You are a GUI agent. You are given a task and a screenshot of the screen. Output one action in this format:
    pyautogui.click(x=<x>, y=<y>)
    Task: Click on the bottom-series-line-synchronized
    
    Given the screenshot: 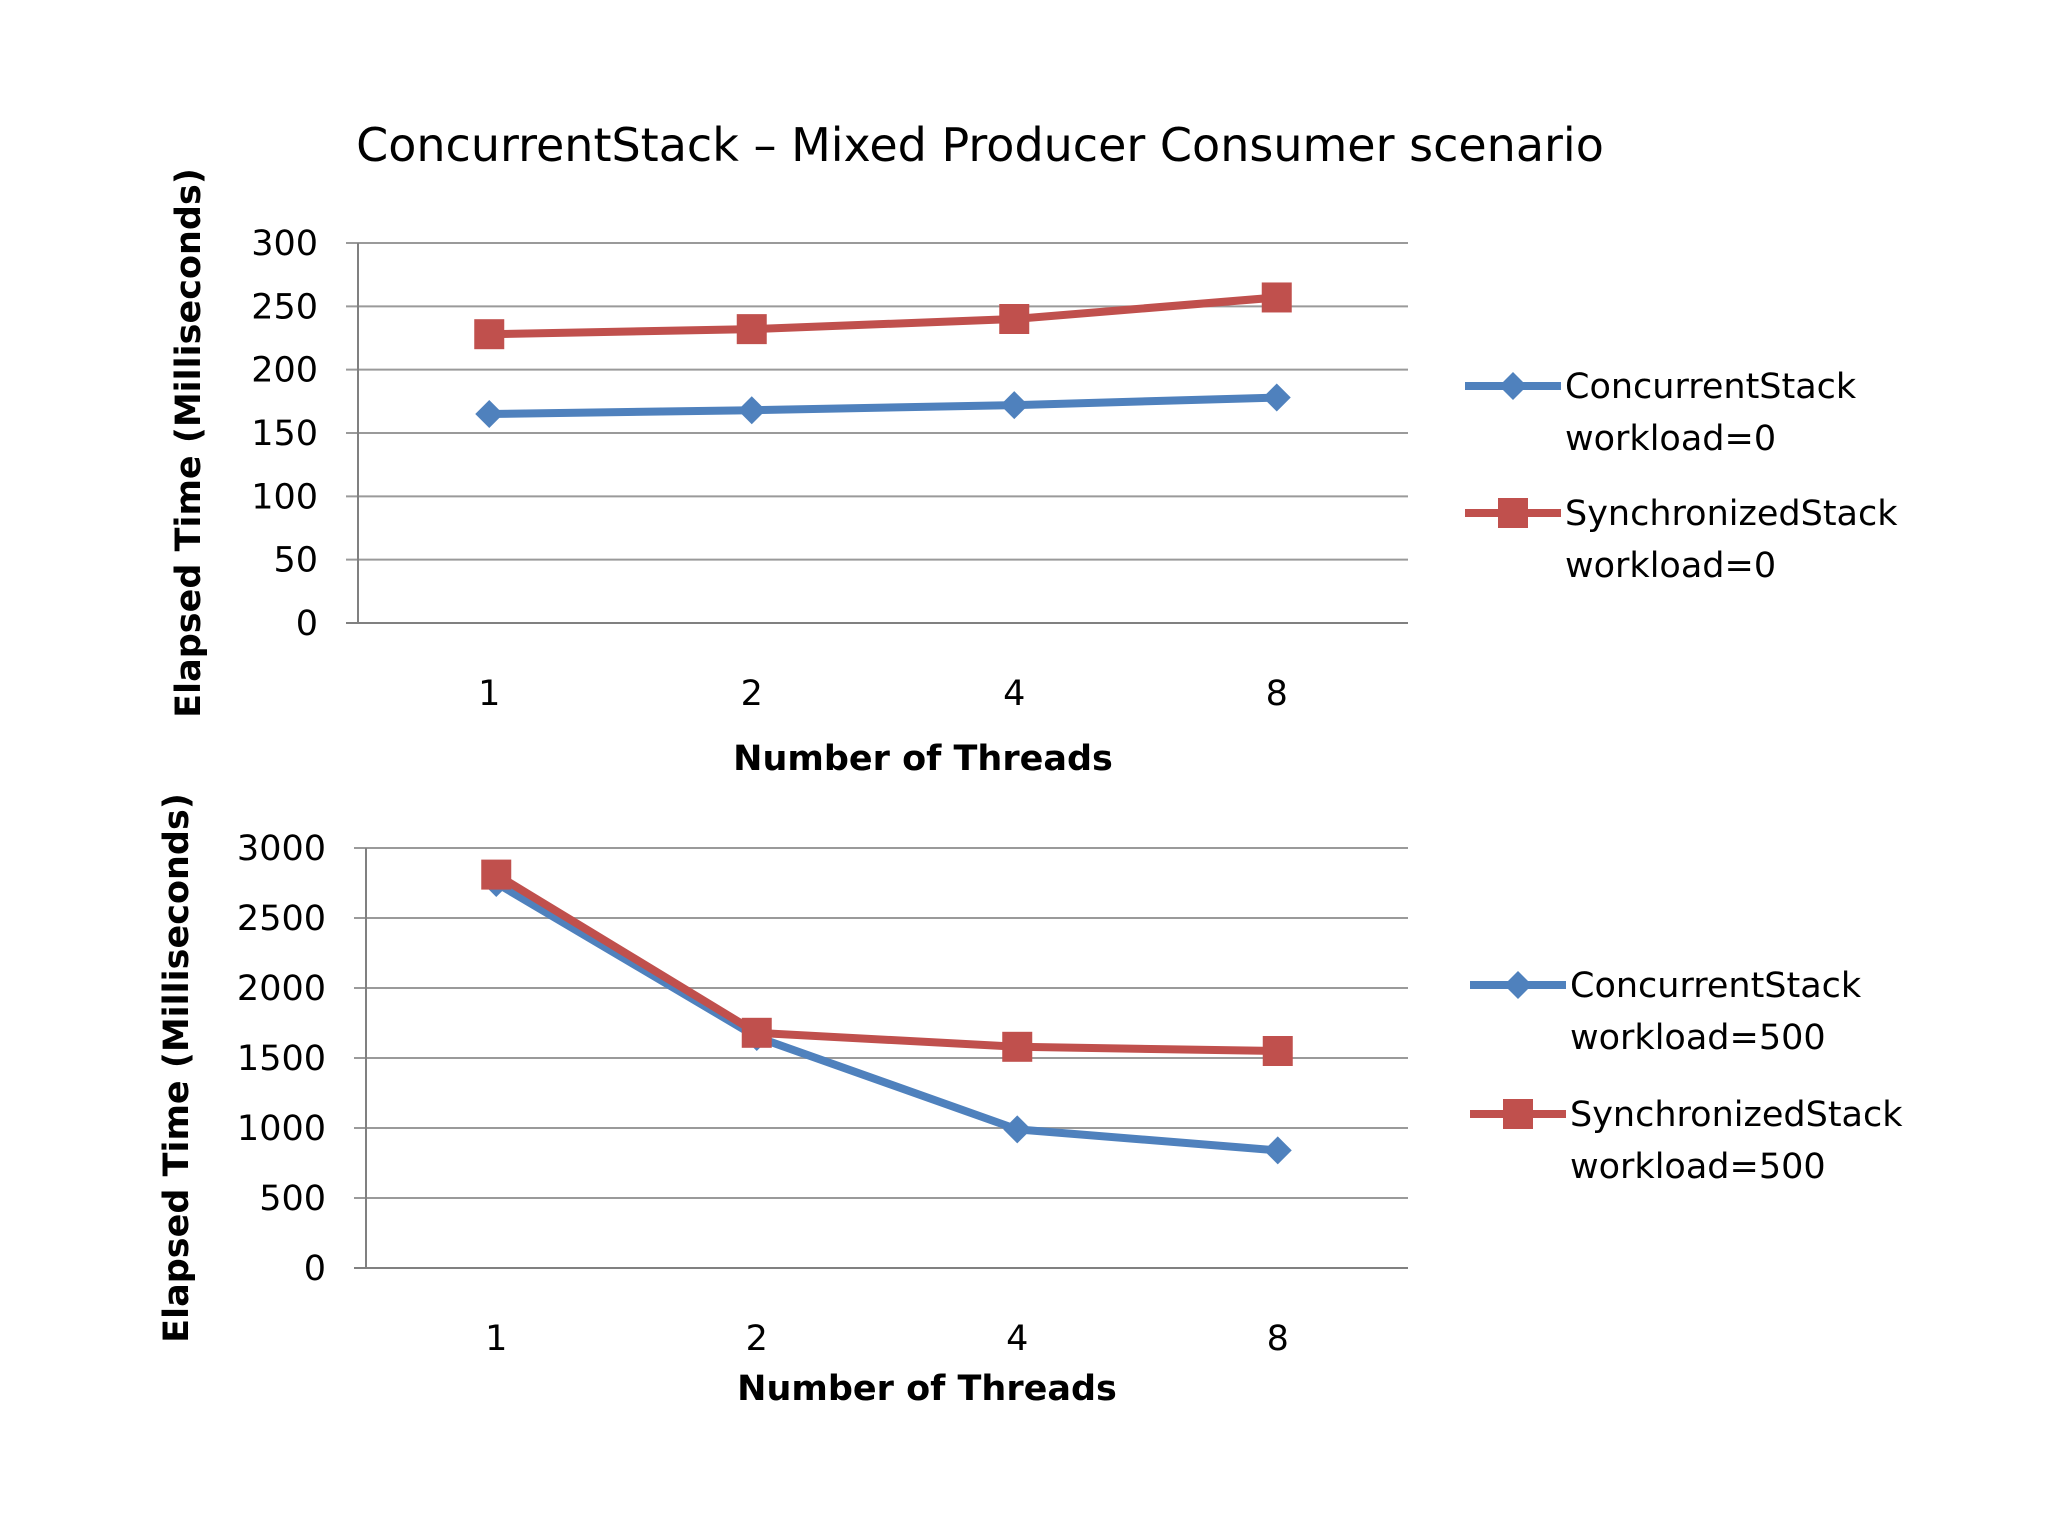 What is the action you would take?
    pyautogui.click(x=886, y=963)
    